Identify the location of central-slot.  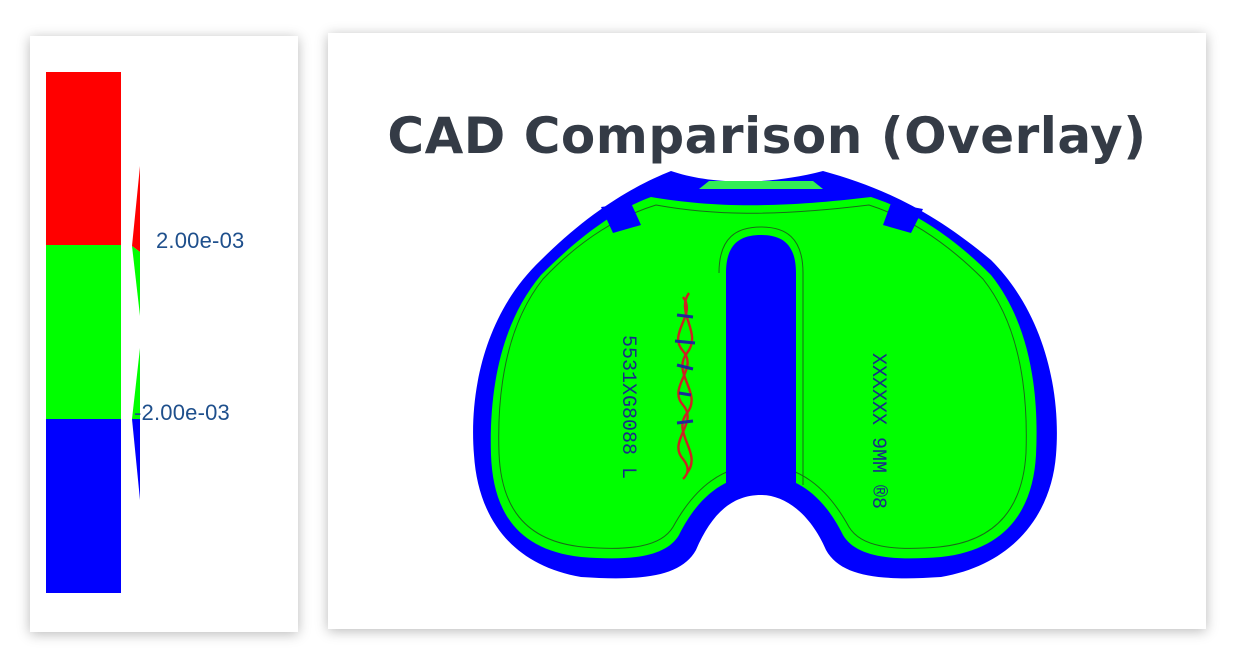
(761, 365).